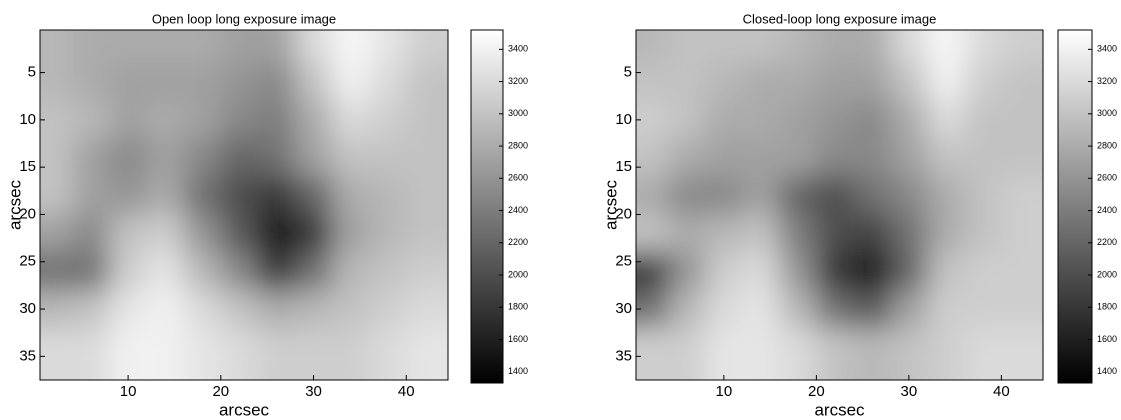 This screenshot has width=1121, height=420. Describe the element at coordinates (724, 391) in the screenshot. I see `x-tick-label: 10` at that location.